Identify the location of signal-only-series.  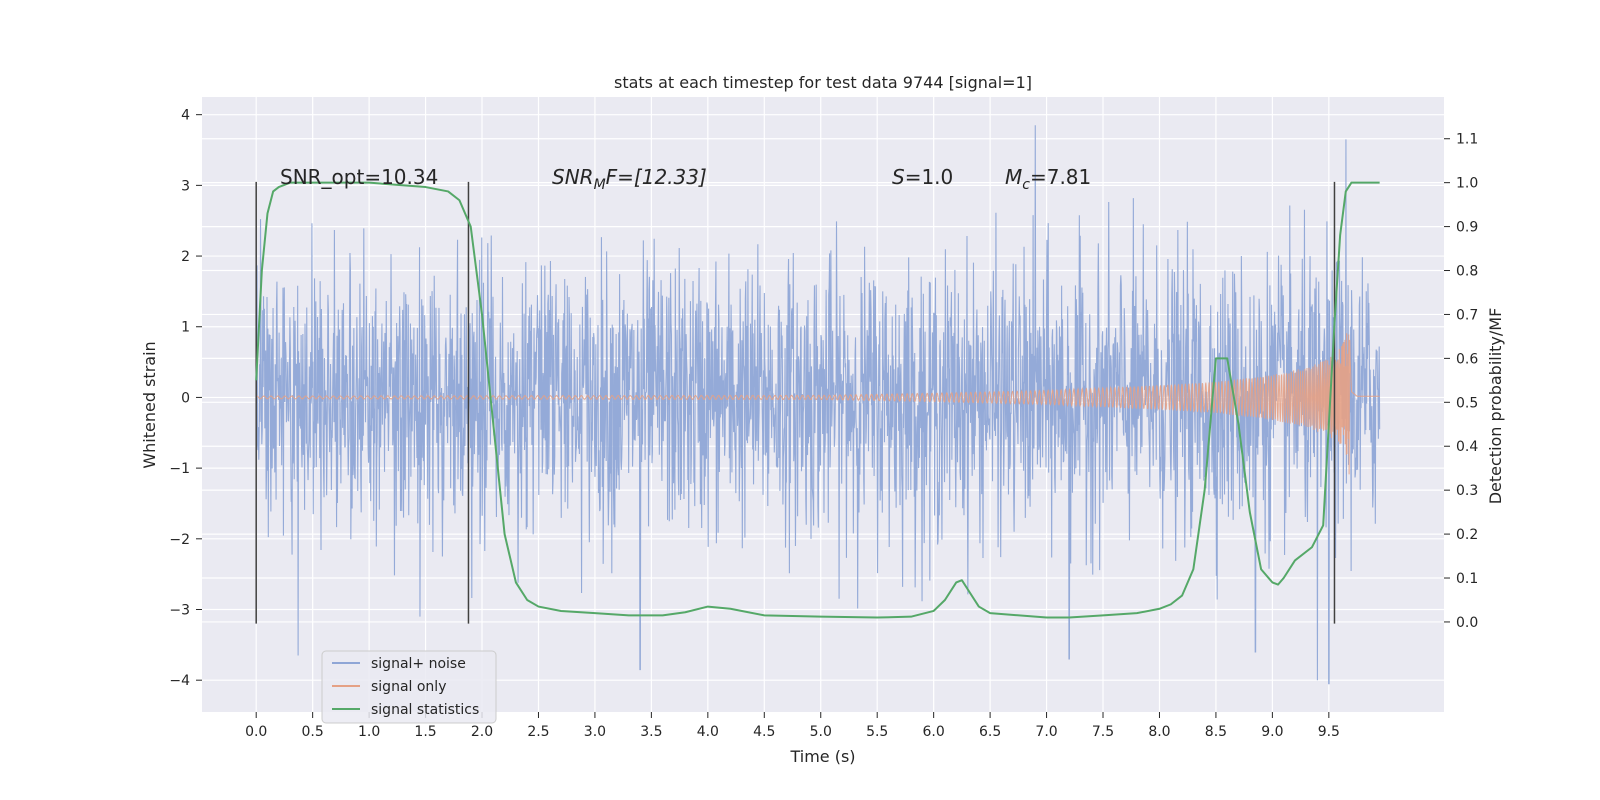
(817, 404).